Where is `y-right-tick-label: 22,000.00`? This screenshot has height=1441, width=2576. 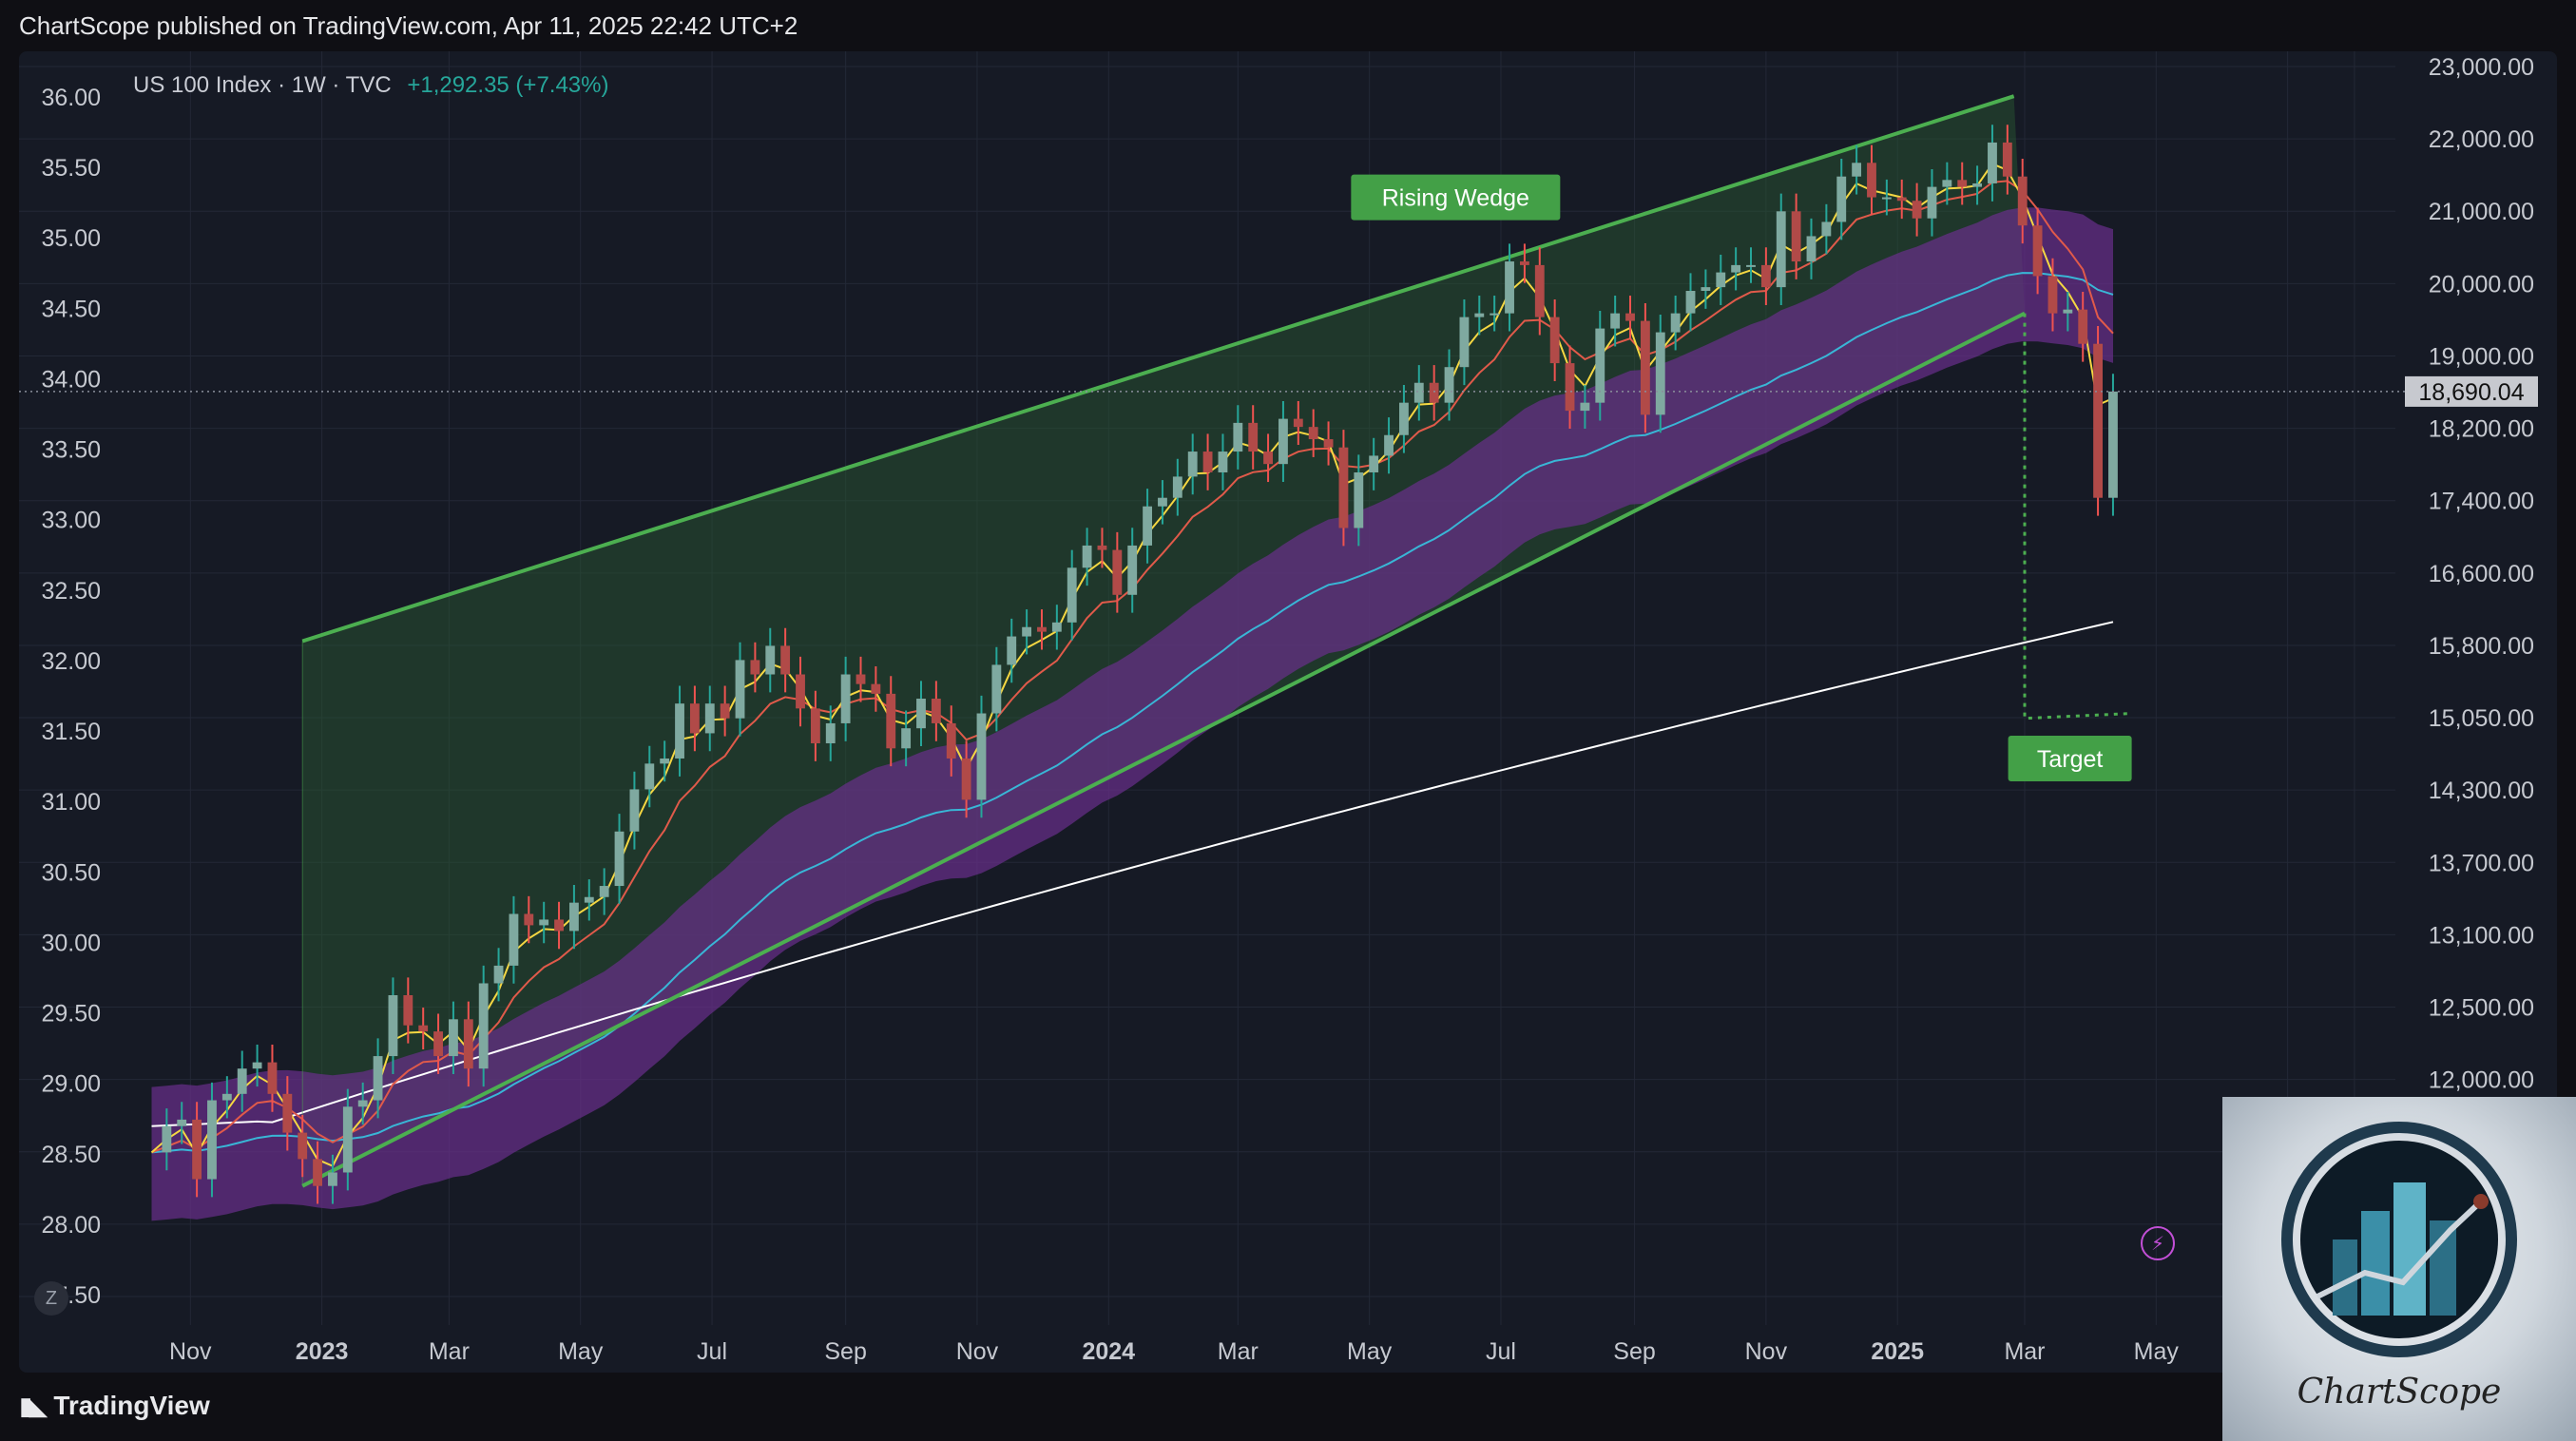
y-right-tick-label: 22,000.00 is located at coordinates (2481, 139).